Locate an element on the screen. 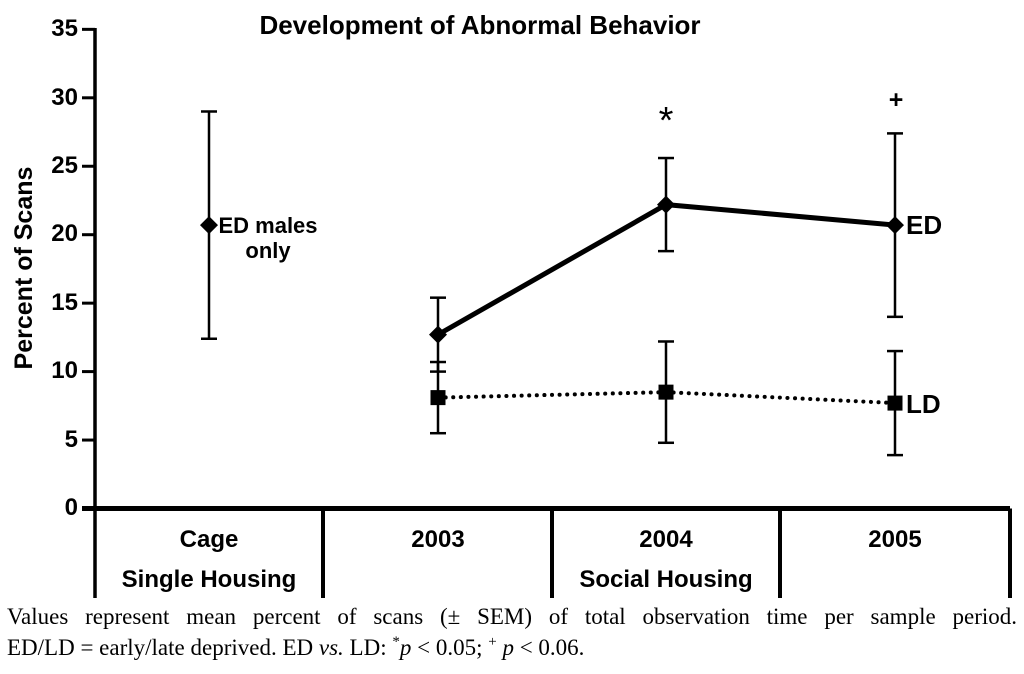 The width and height of the screenshot is (1024, 674). caption-text: < 0.06. is located at coordinates (549, 647).